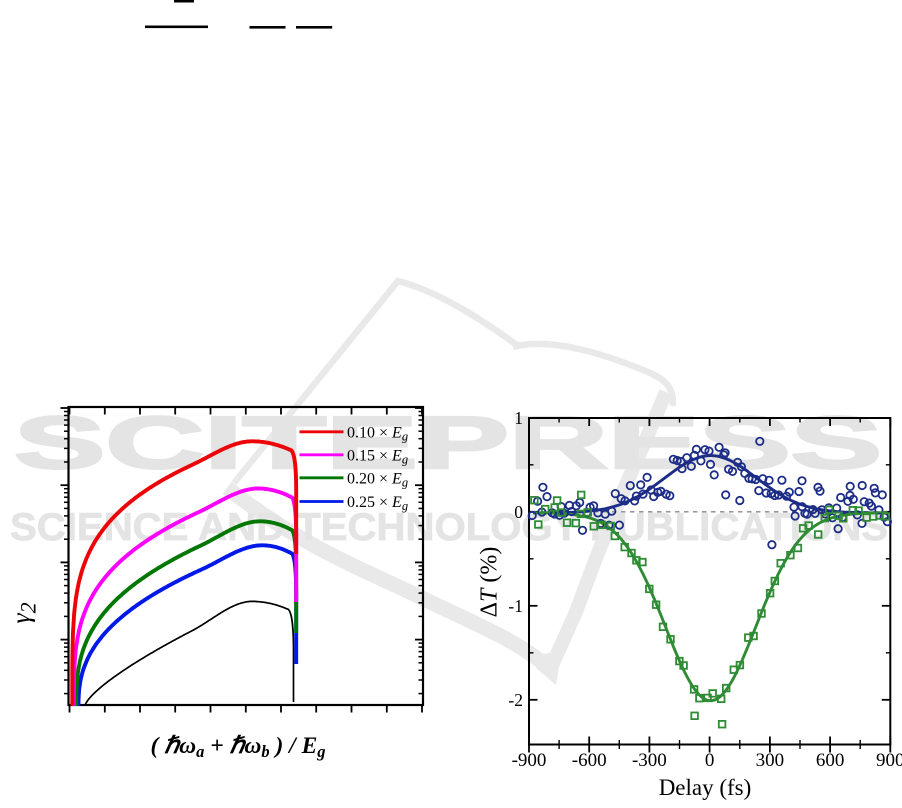 The width and height of the screenshot is (902, 808). I want to click on svg-text: ( ℏωa + ℏωb ) / Eg, so click(237, 747).